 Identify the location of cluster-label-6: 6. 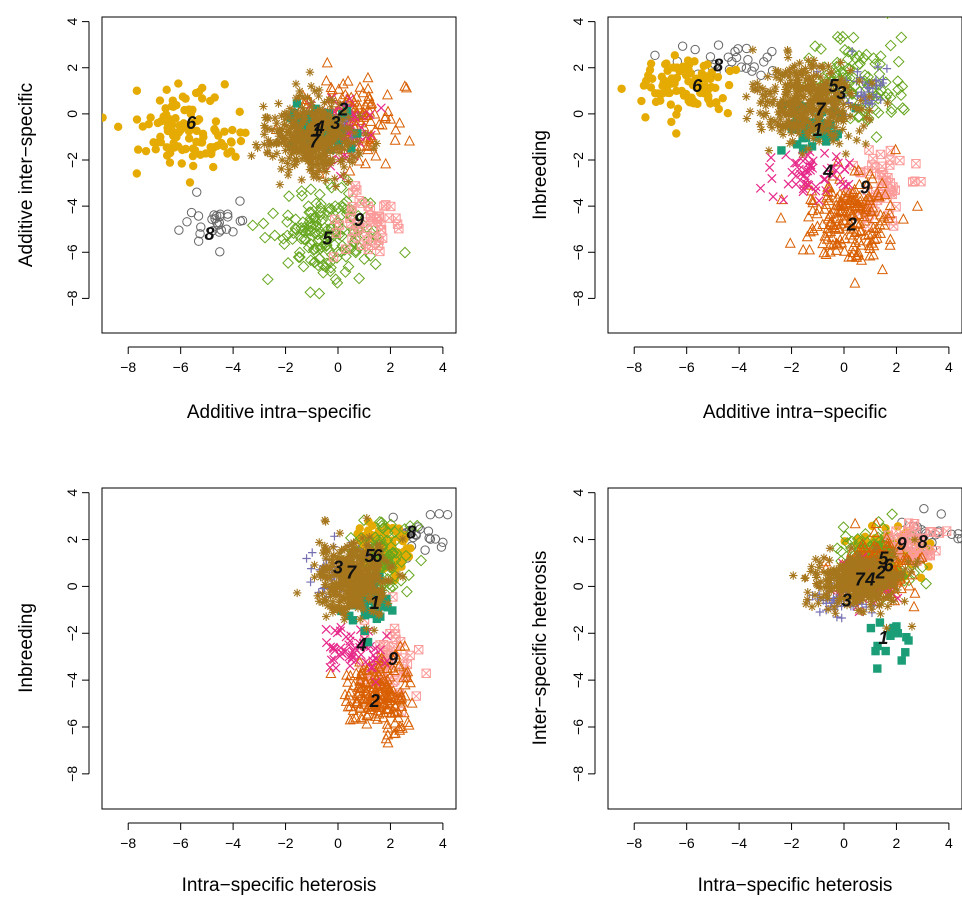
(889, 565).